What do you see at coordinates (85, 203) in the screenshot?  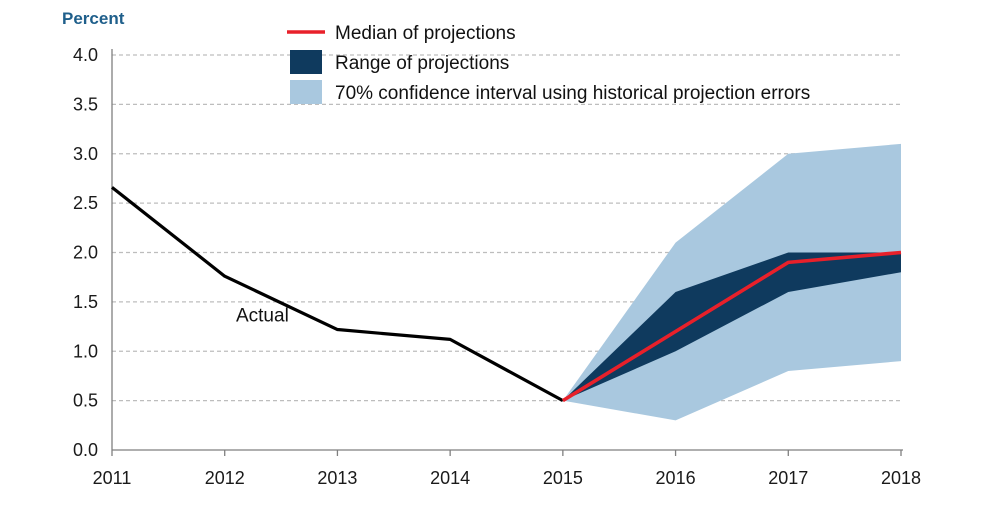 I see `y-tick-label: 2.5` at bounding box center [85, 203].